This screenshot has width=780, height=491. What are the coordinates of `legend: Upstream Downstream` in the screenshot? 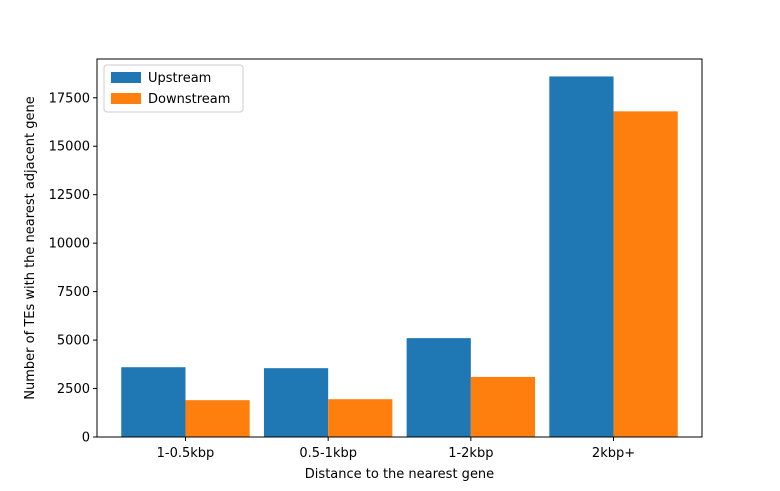 It's located at (173, 88).